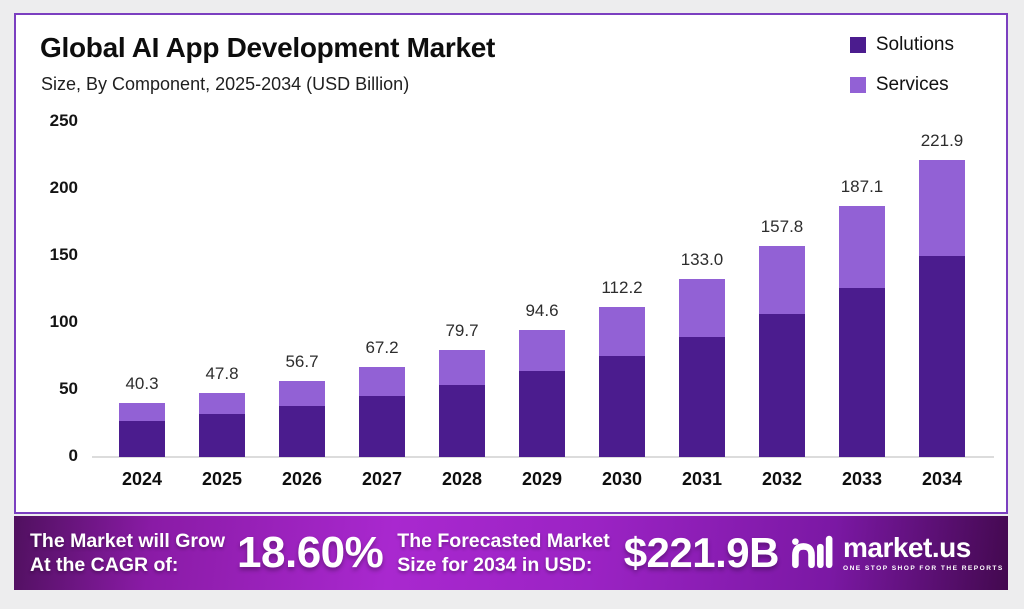 The width and height of the screenshot is (1024, 609). Describe the element at coordinates (382, 347) in the screenshot. I see `bar-label-2027: 67.2` at that location.